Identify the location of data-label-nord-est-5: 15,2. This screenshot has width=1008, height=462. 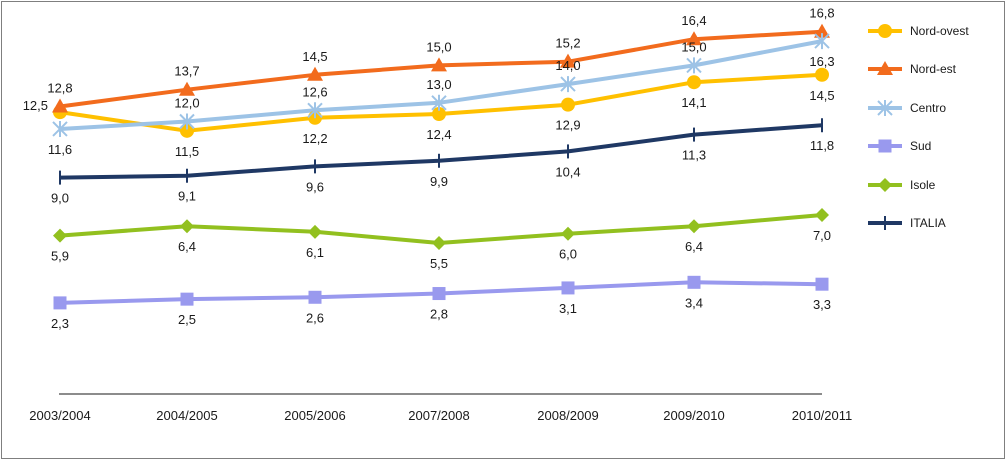
(567, 43).